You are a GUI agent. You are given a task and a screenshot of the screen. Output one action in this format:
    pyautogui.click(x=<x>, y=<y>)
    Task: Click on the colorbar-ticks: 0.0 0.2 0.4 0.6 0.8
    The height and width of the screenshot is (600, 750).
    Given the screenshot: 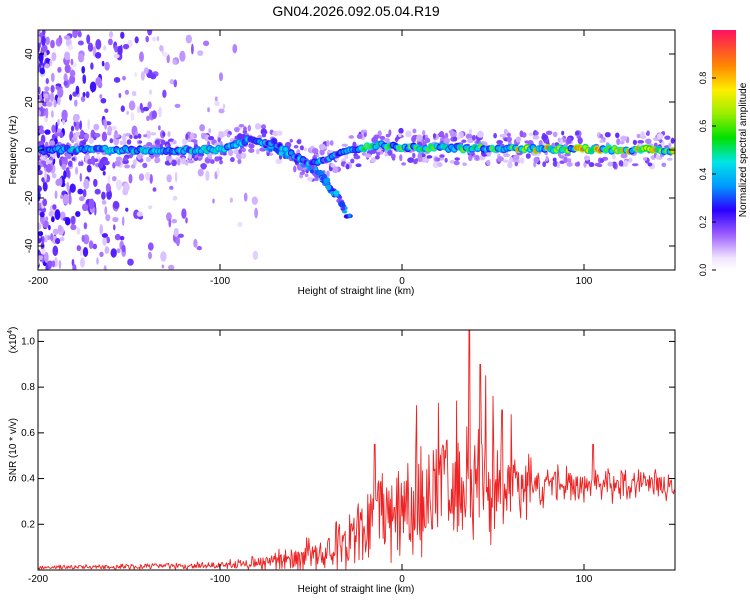 What is the action you would take?
    pyautogui.click(x=707, y=174)
    